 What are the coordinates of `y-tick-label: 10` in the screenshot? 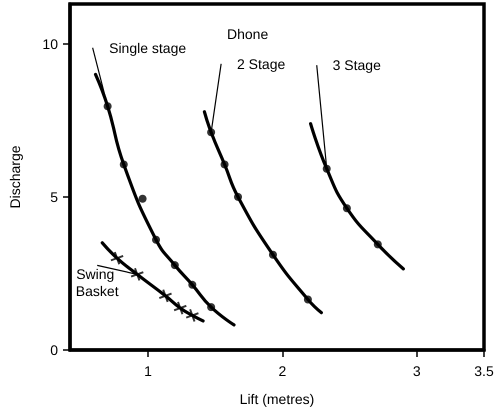 It's located at (50, 44).